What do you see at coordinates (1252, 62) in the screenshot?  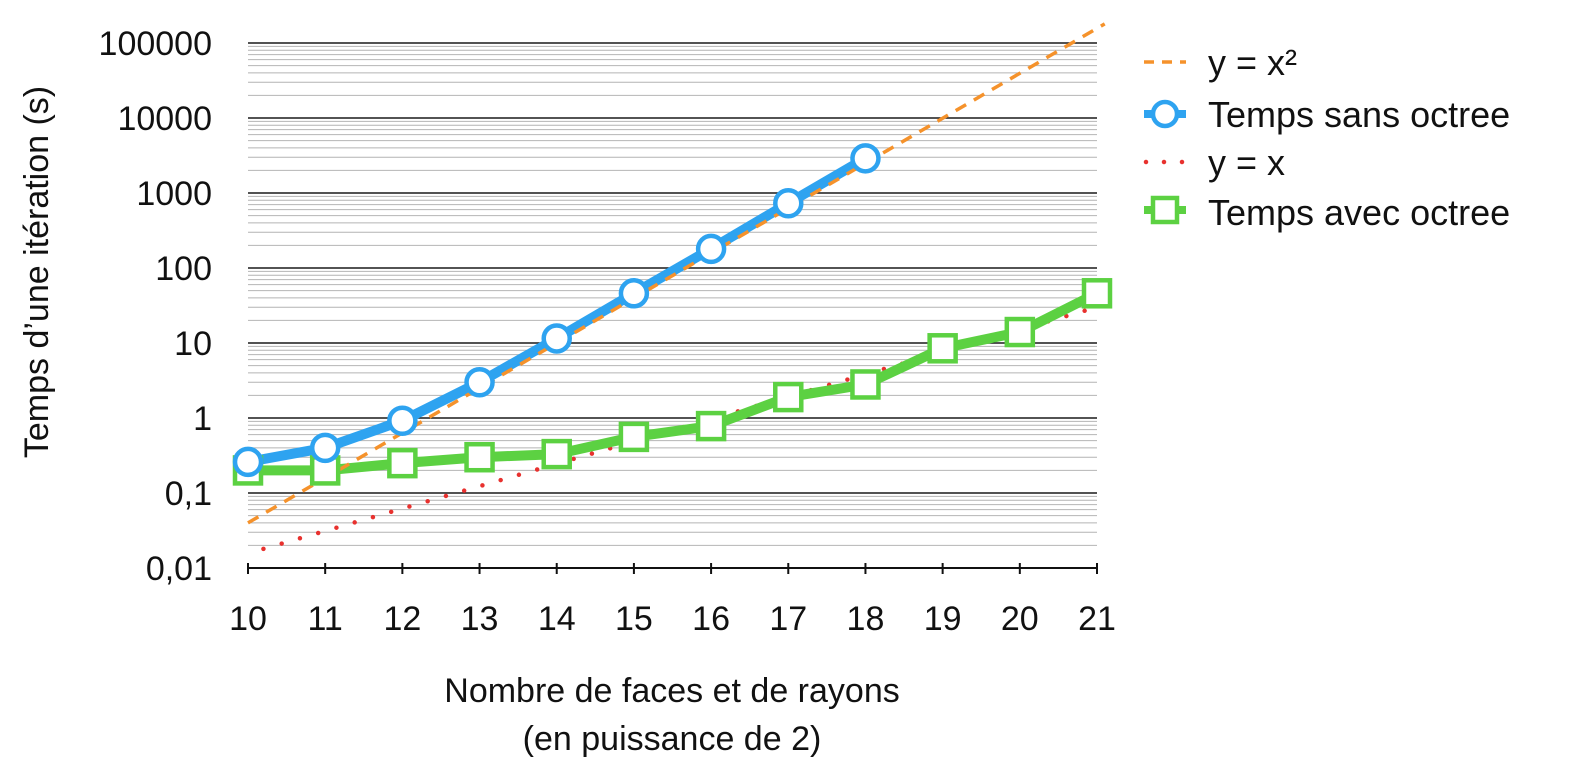 I see `legend-label-y-x2: y = x²` at bounding box center [1252, 62].